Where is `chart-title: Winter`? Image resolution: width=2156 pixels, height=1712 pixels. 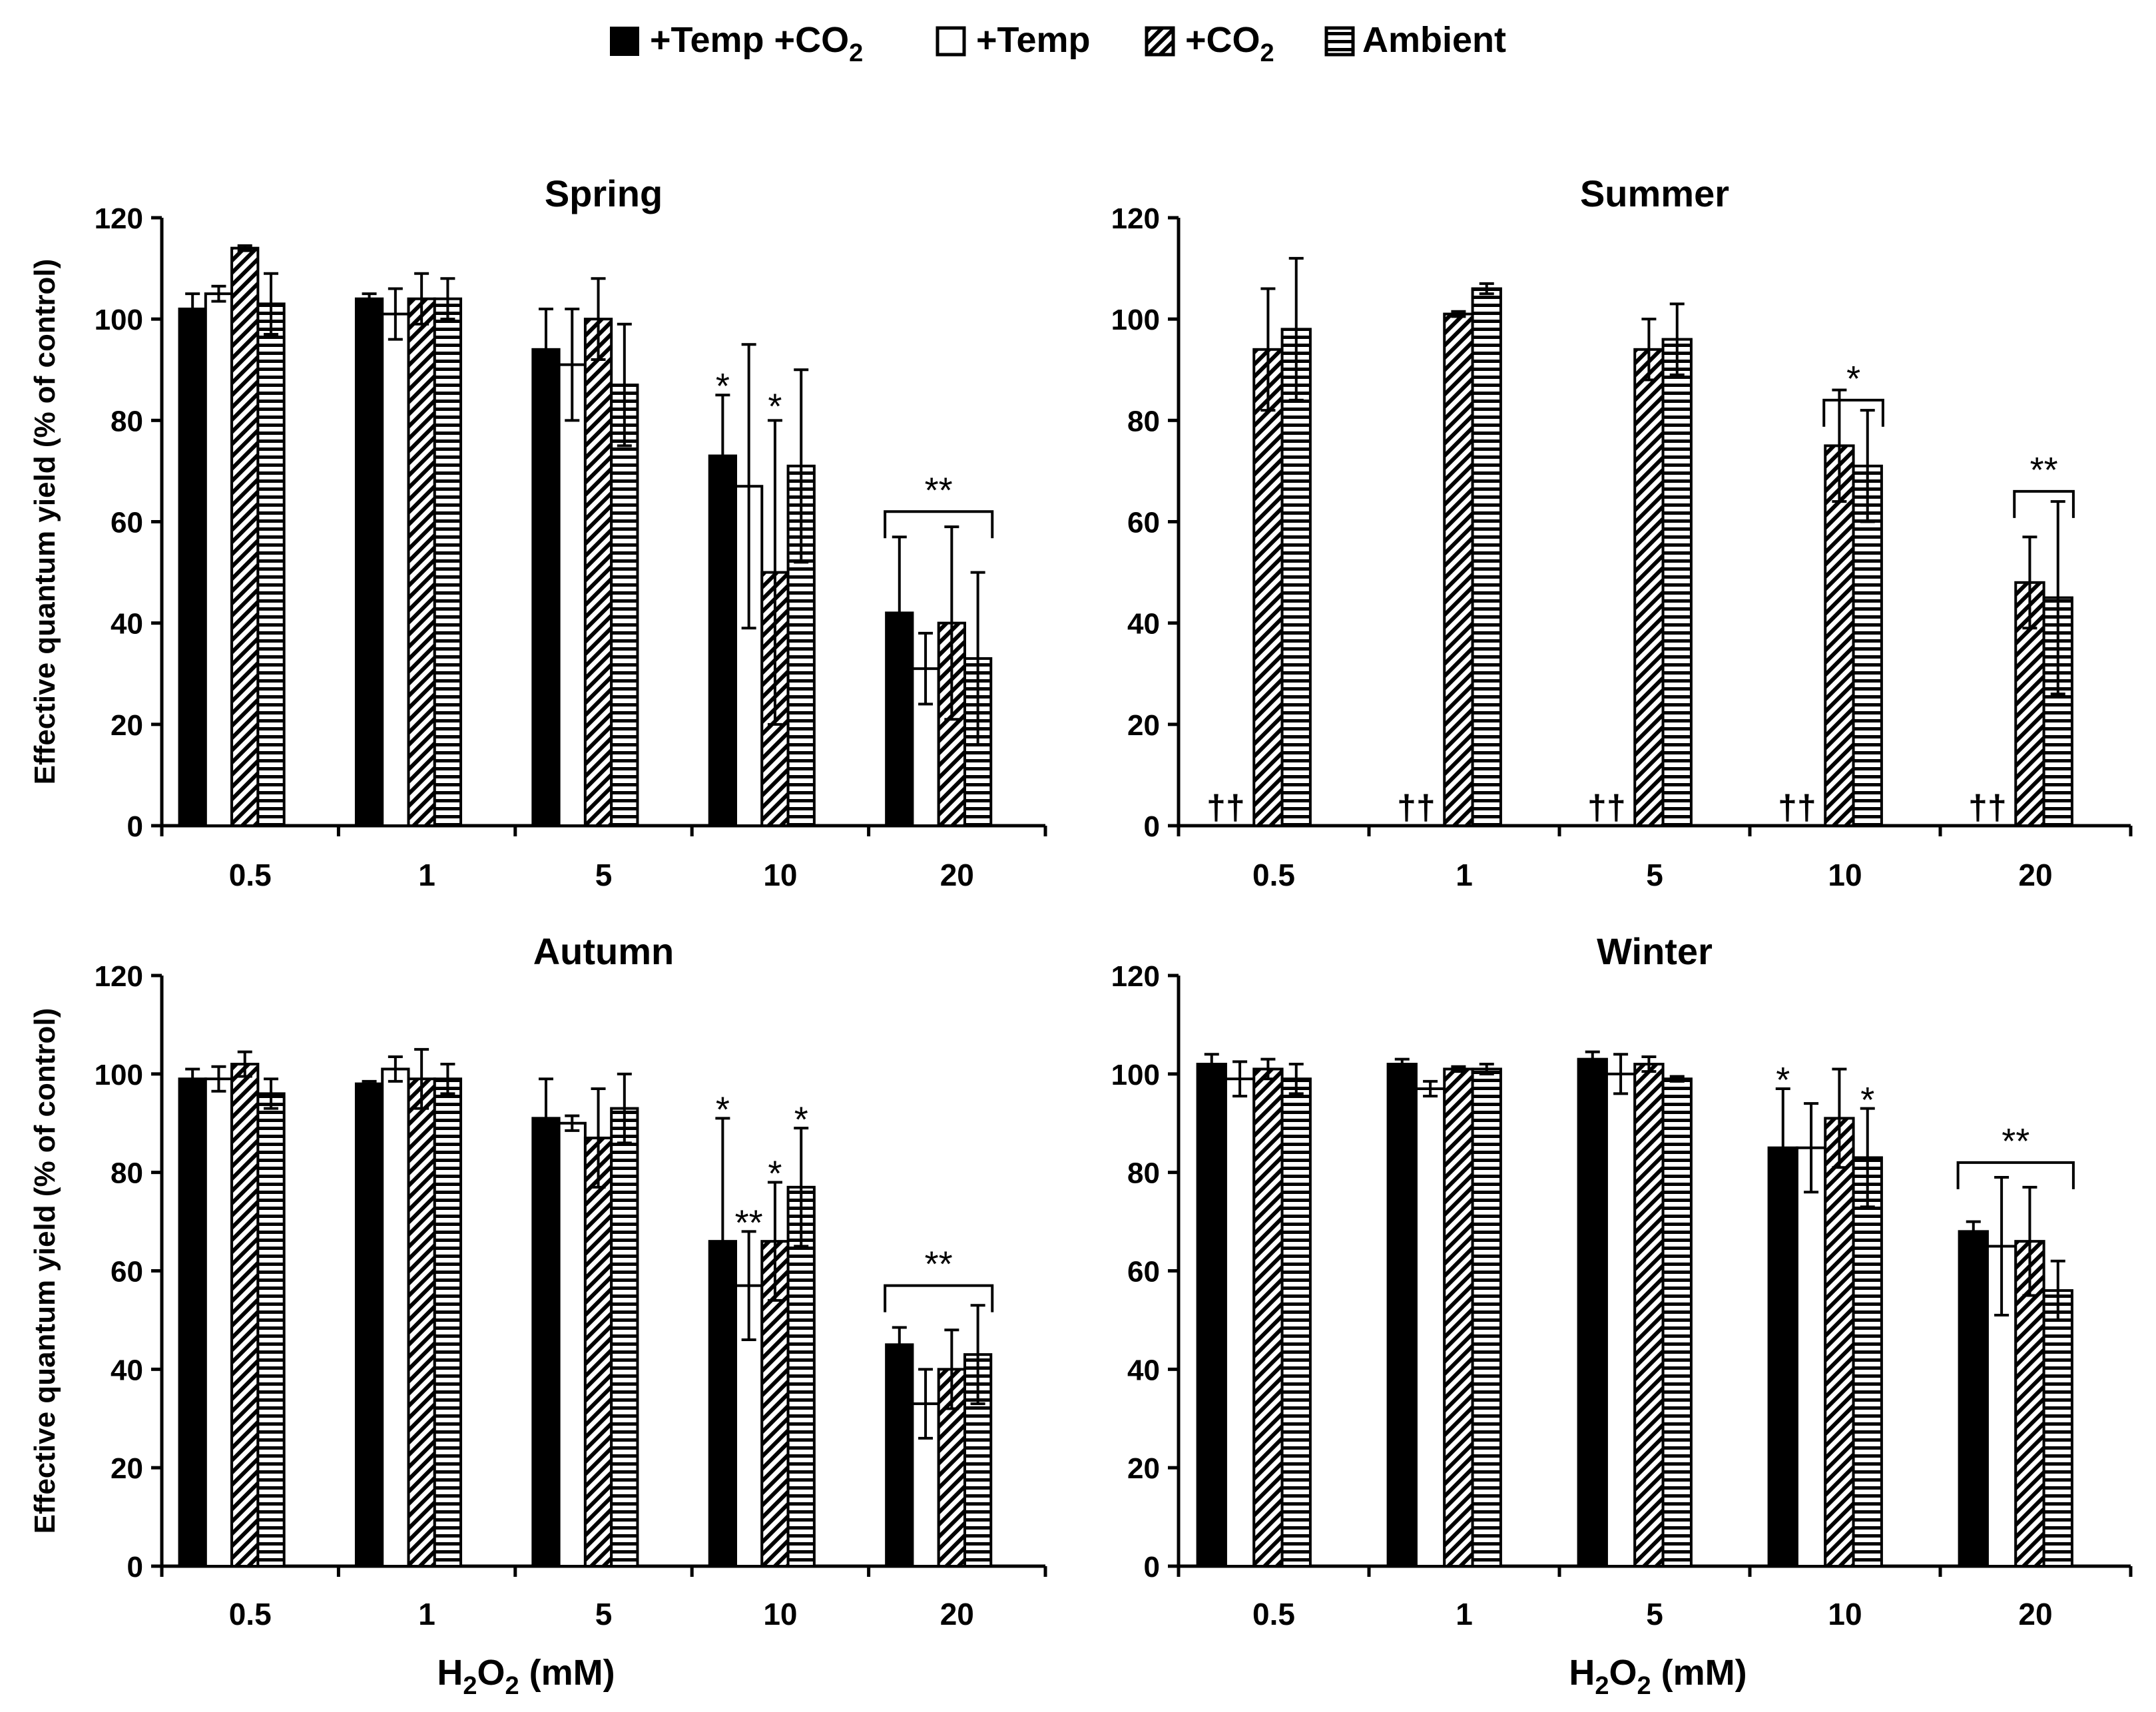 chart-title: Winter is located at coordinates (1655, 951).